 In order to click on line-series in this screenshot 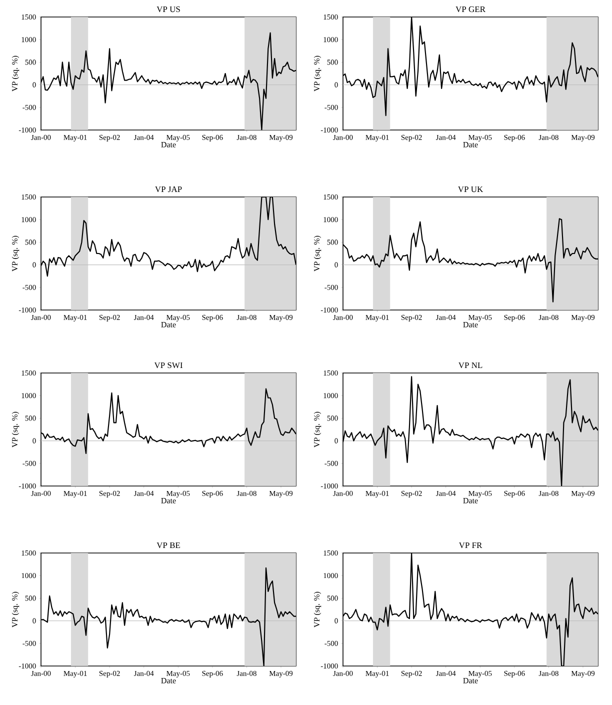, I will do `click(470, 609)`.